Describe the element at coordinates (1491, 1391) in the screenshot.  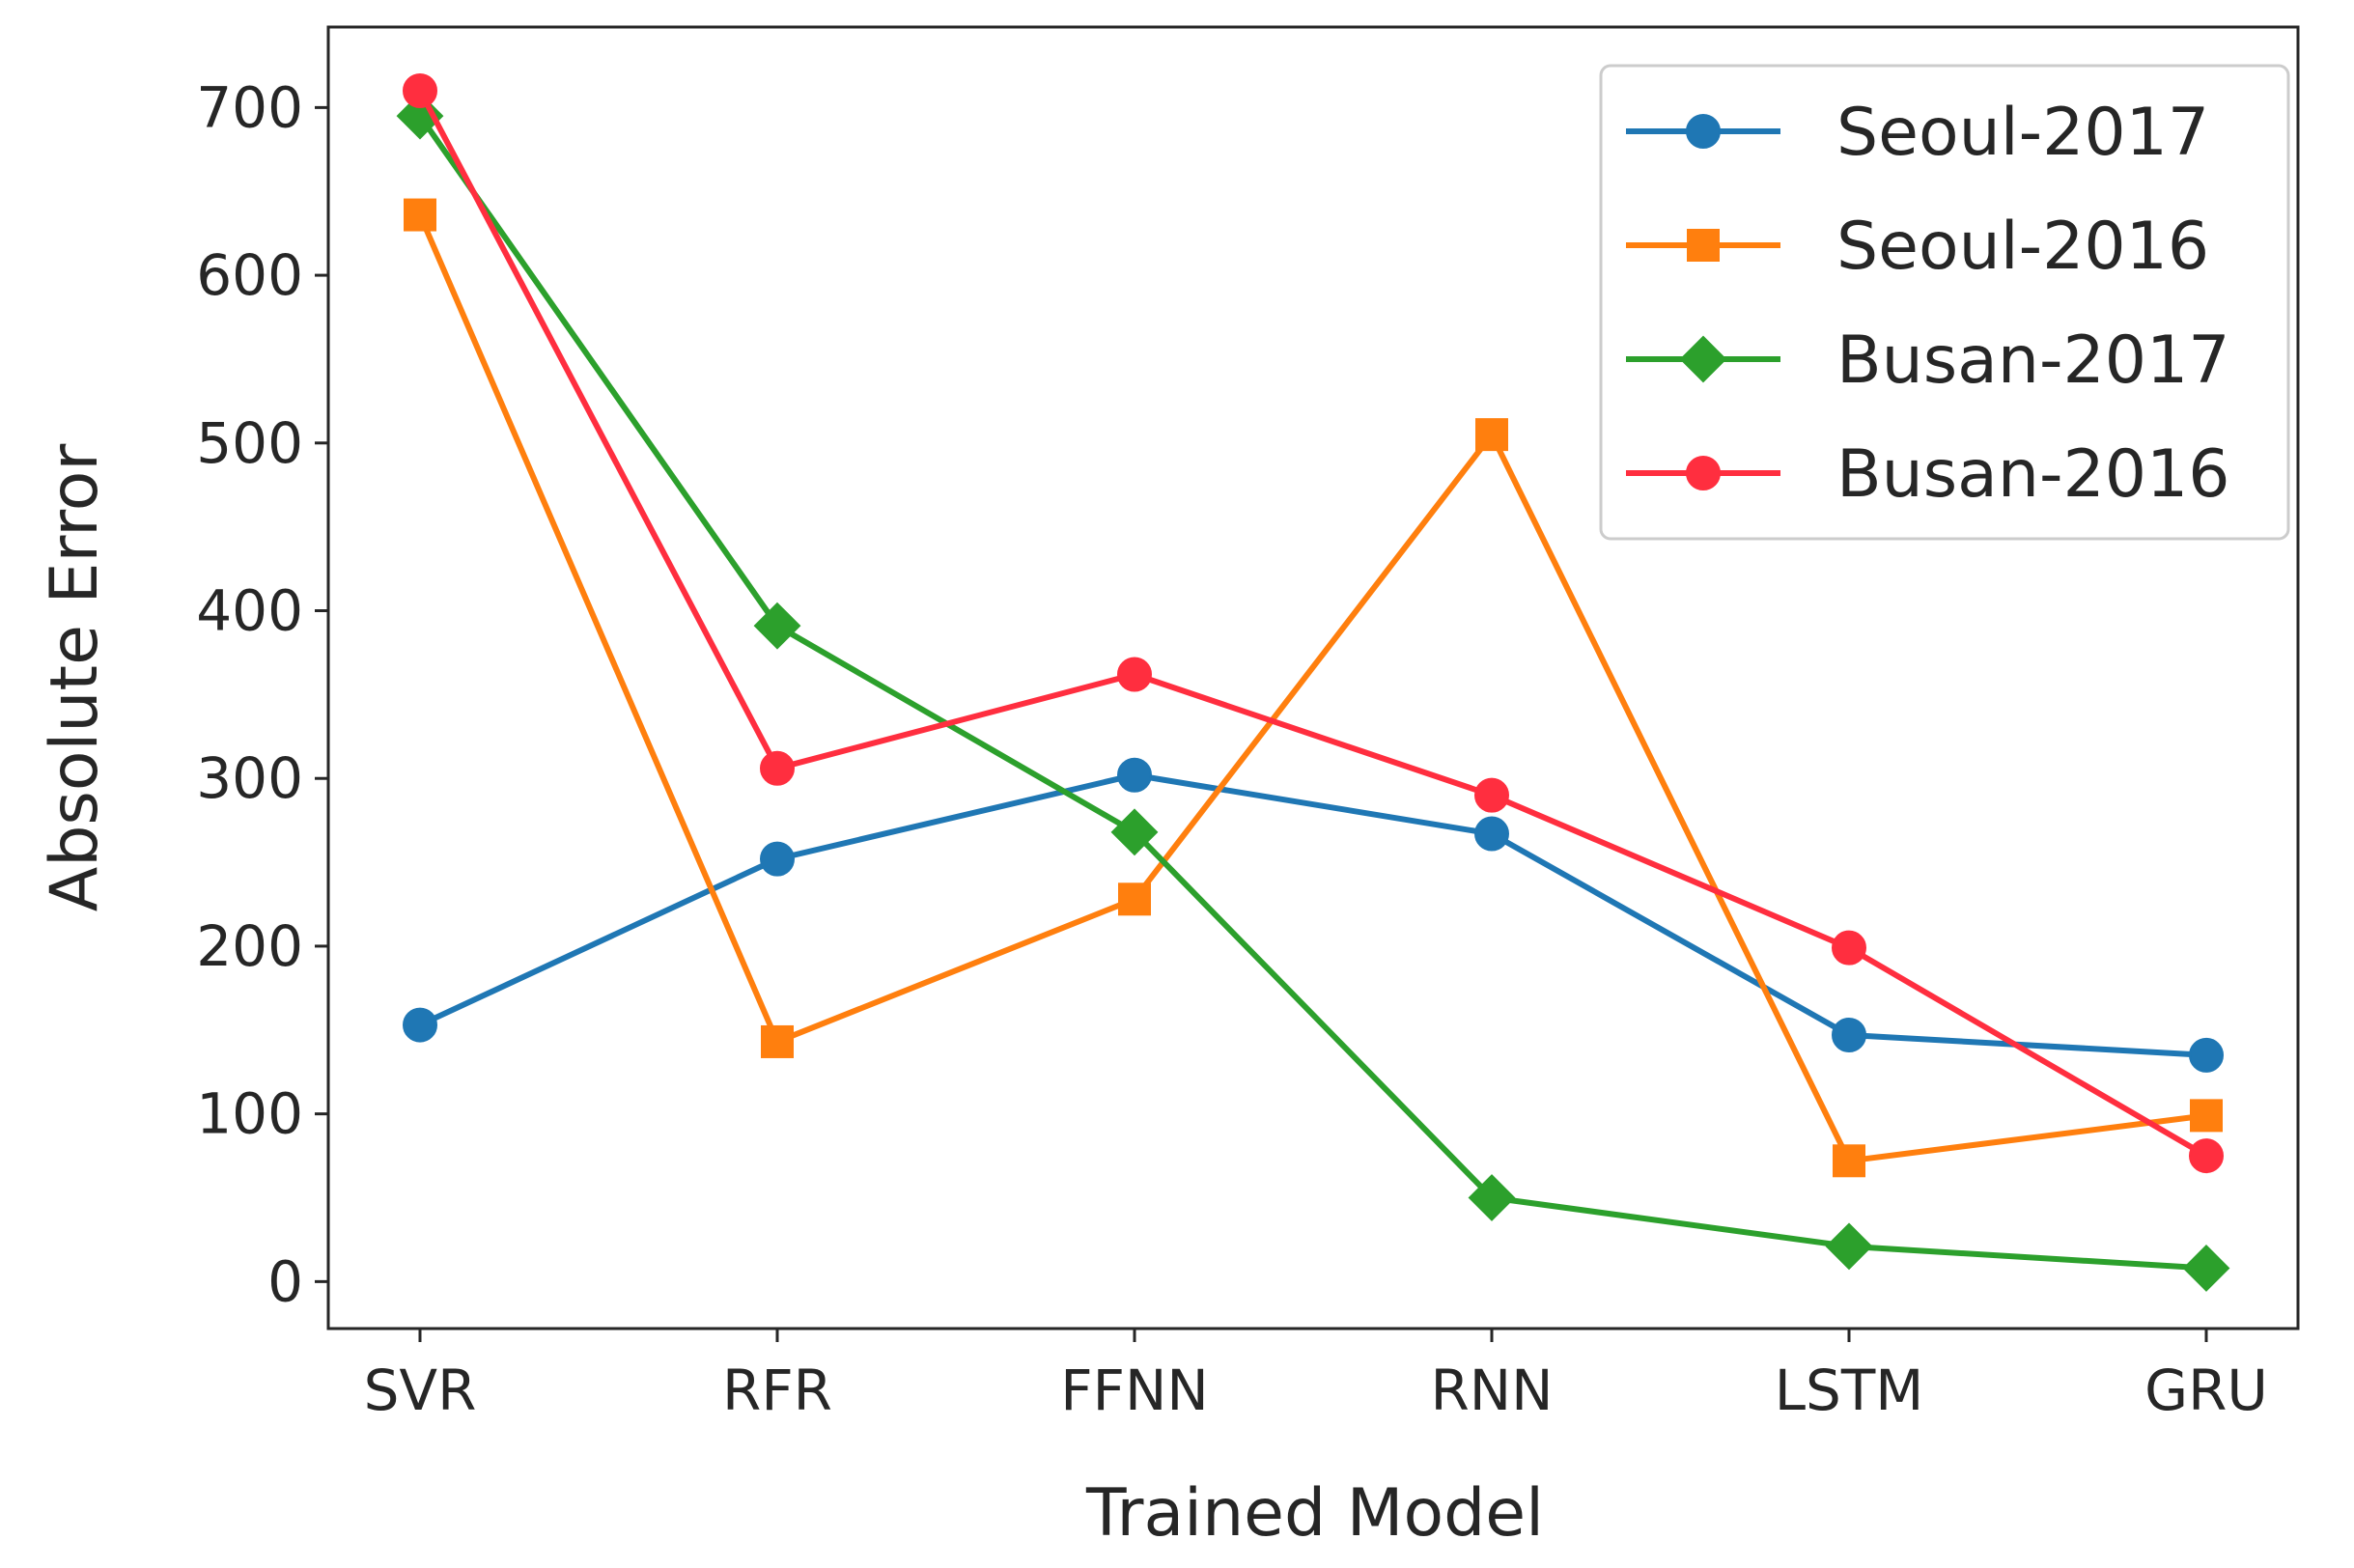
I see `x-tick-label: RNN` at that location.